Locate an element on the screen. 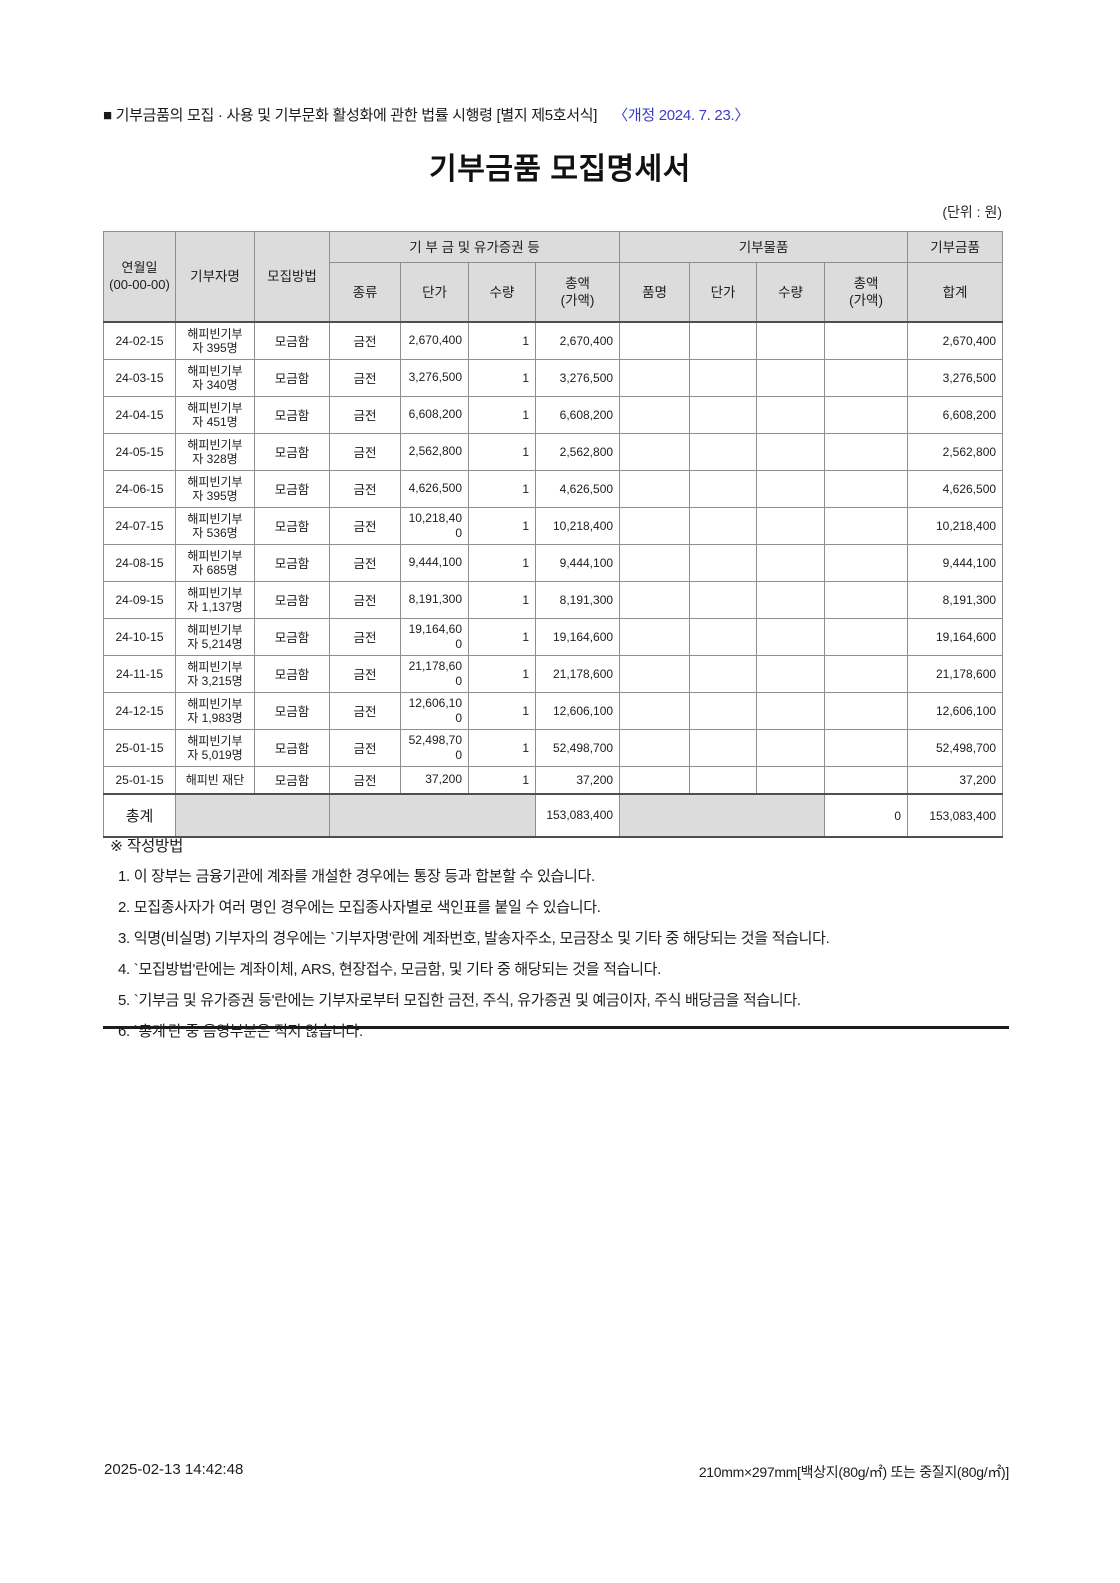 This screenshot has height=1583, width=1120. cell-row-total: 2,562,800 is located at coordinates (955, 451).